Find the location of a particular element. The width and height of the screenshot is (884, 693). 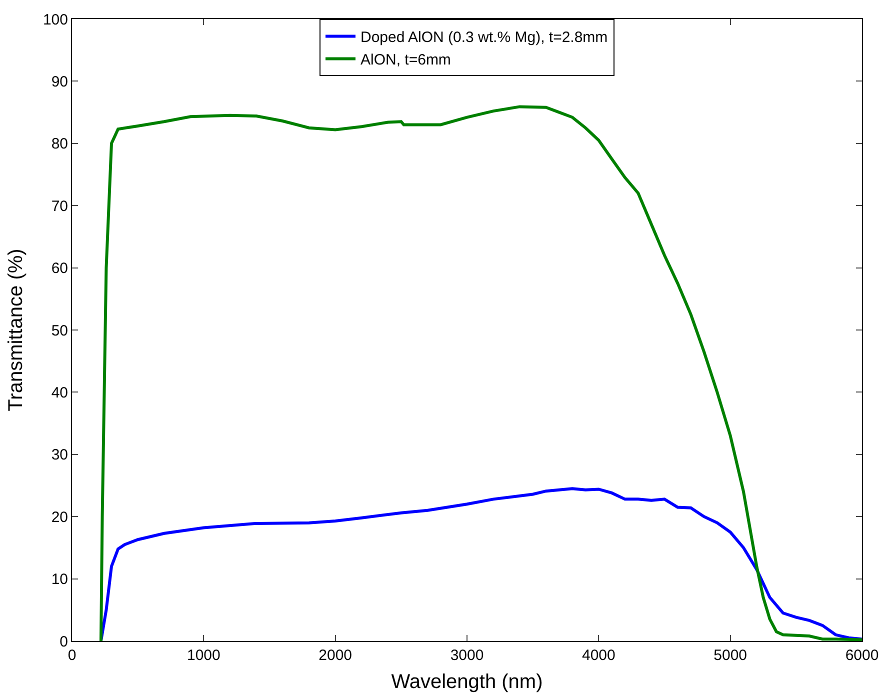

y-tick-label: 100 is located at coordinates (55, 19).